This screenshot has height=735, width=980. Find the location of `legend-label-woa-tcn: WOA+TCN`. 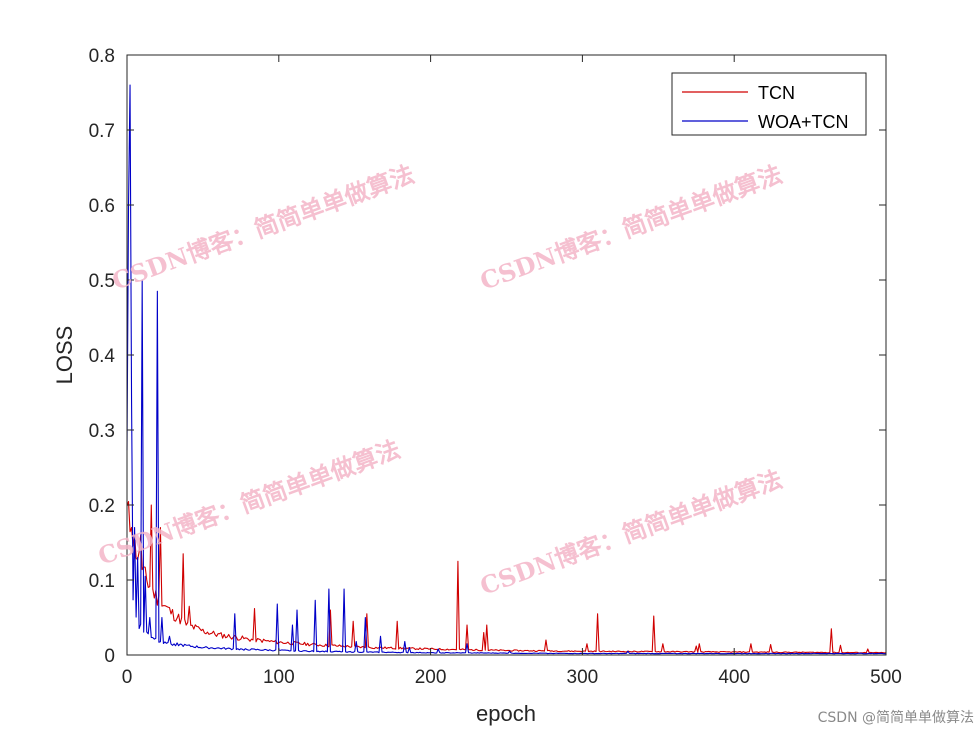

legend-label-woa-tcn: WOA+TCN is located at coordinates (803, 122).